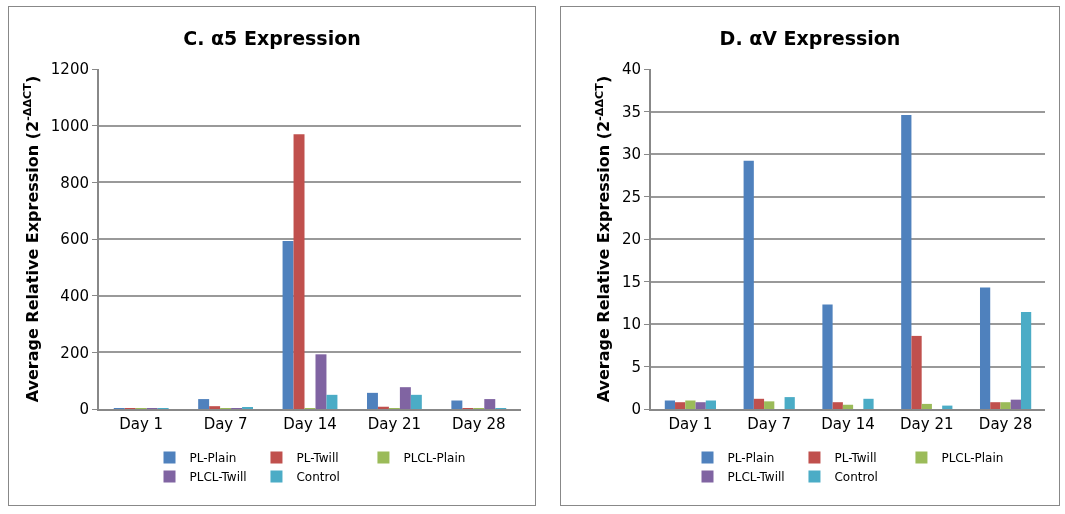 The width and height of the screenshot is (1065, 514). Describe the element at coordinates (631, 239) in the screenshot. I see `y-tick-label: 20` at that location.